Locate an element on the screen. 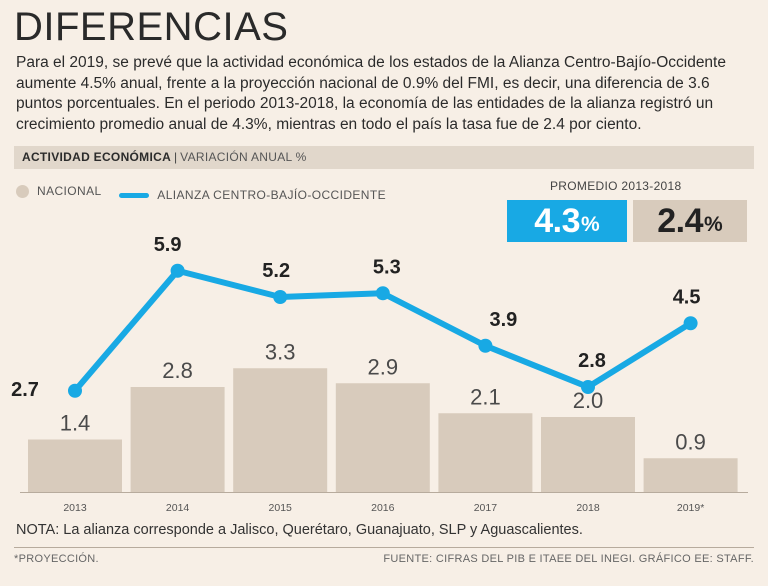  bar-label-2017: 2.1 is located at coordinates (485, 396).